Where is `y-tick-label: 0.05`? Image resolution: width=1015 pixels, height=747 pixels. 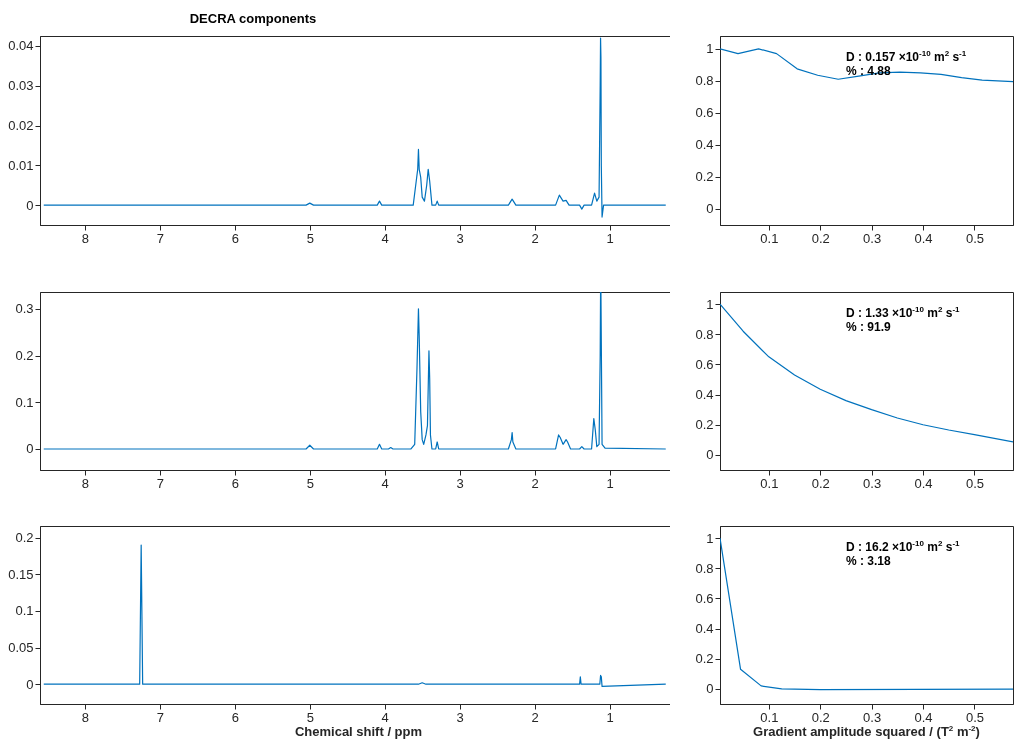 y-tick-label: 0.05 is located at coordinates (21, 648).